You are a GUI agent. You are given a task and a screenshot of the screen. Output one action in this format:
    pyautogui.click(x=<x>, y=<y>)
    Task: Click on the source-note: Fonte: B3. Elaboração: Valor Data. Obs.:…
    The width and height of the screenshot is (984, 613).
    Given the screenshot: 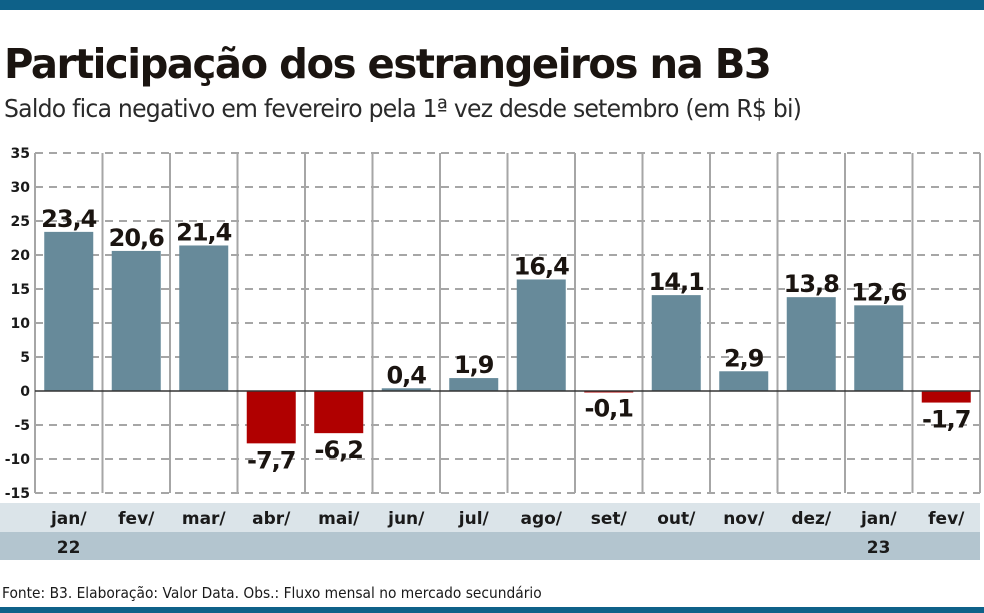 What is the action you would take?
    pyautogui.click(x=272, y=593)
    